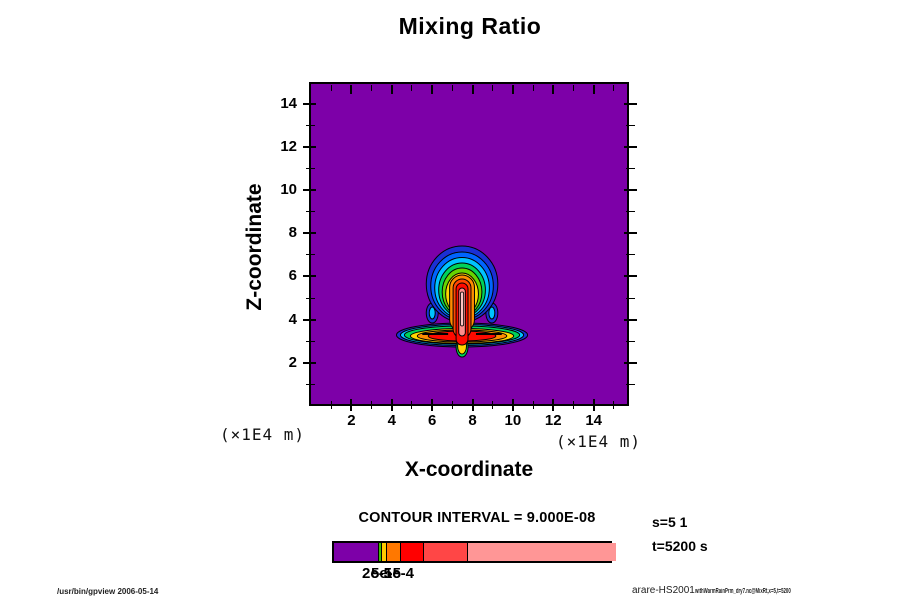 This screenshot has height=600, width=900. Describe the element at coordinates (462, 295) in the screenshot. I see `plume-cap` at that location.